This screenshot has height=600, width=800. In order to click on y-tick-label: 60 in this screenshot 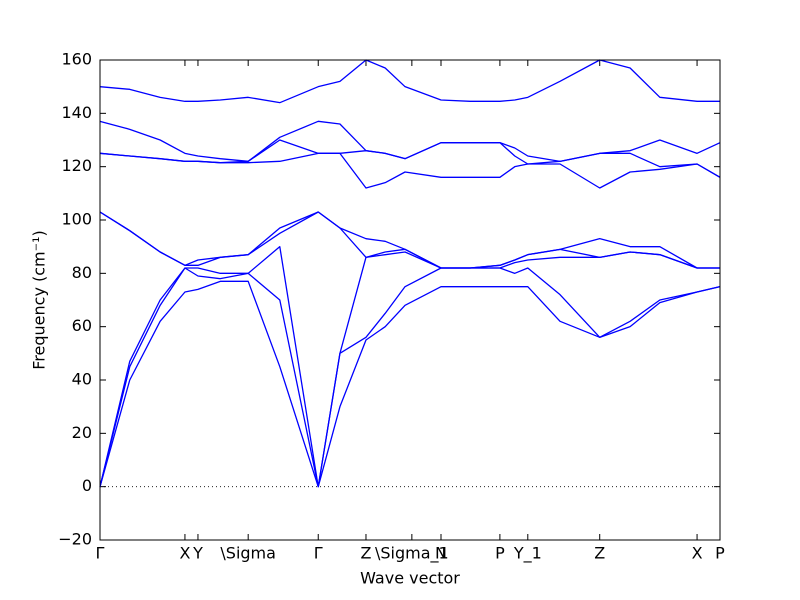, I will do `click(82, 325)`.